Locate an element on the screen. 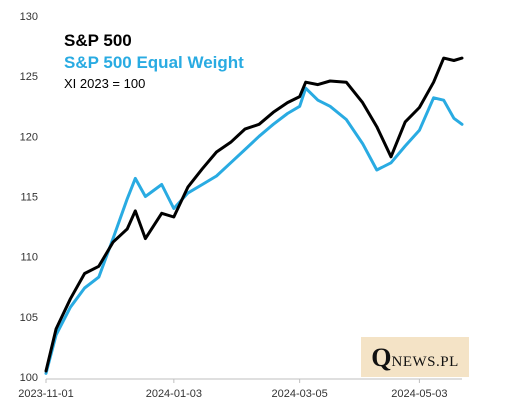  x-tick-label: 2024-03-05 is located at coordinates (300, 394).